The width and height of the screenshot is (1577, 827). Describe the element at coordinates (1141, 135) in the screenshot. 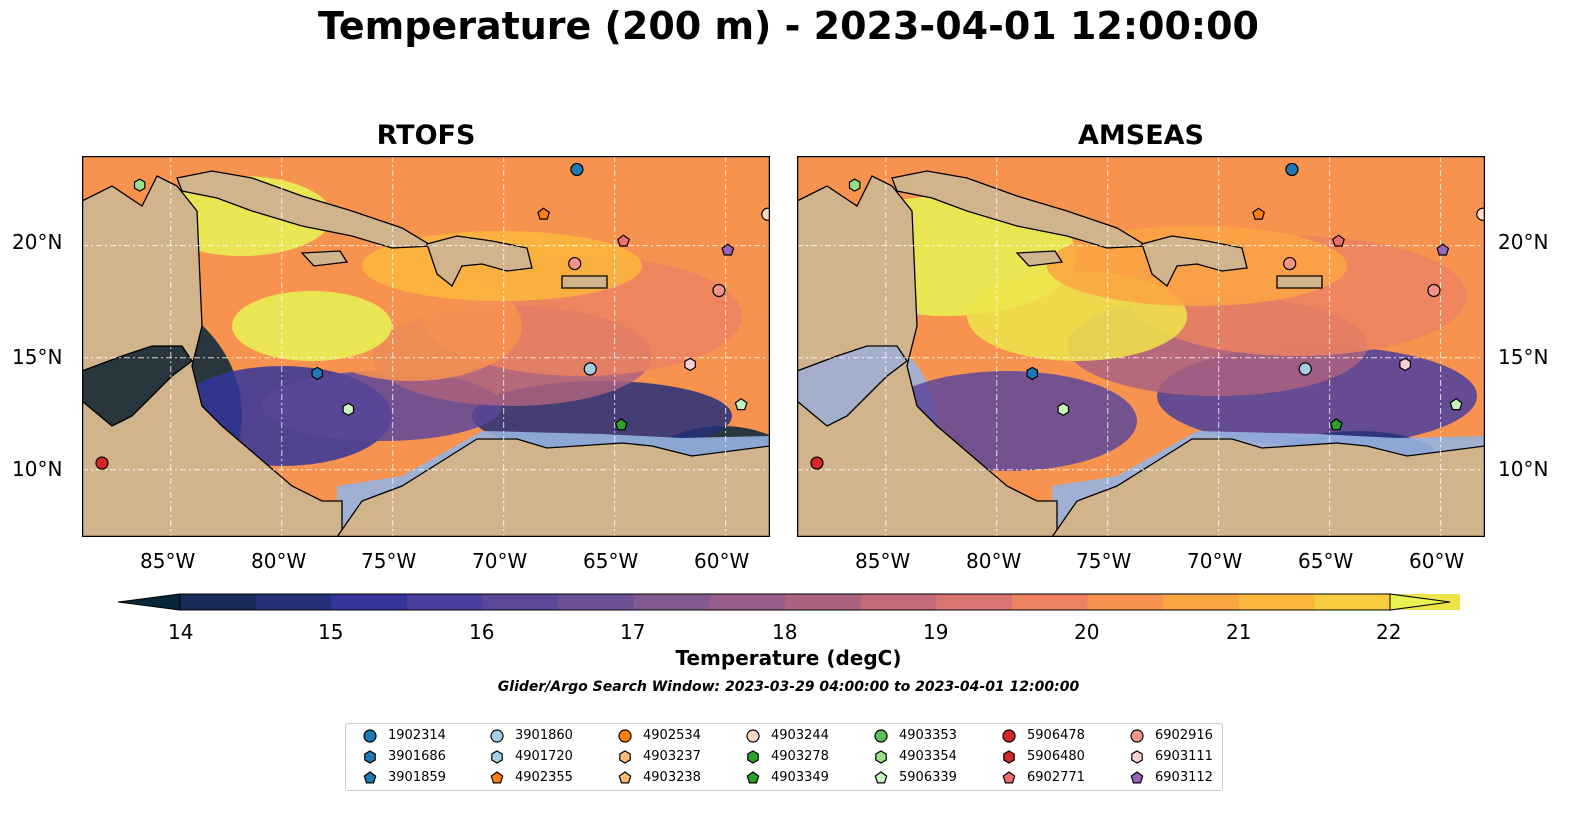

I see `panel-title-amseas: AMSEAS` at that location.